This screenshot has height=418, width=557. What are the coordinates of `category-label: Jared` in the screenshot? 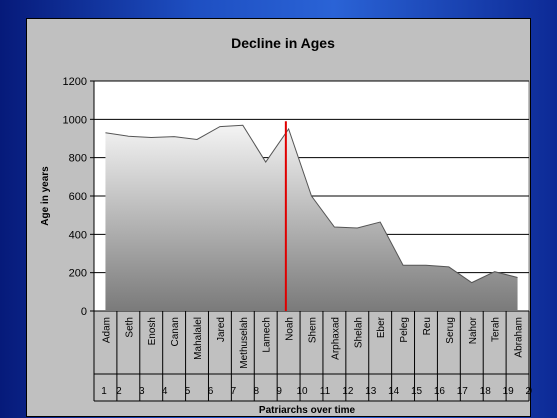 It's located at (221, 329).